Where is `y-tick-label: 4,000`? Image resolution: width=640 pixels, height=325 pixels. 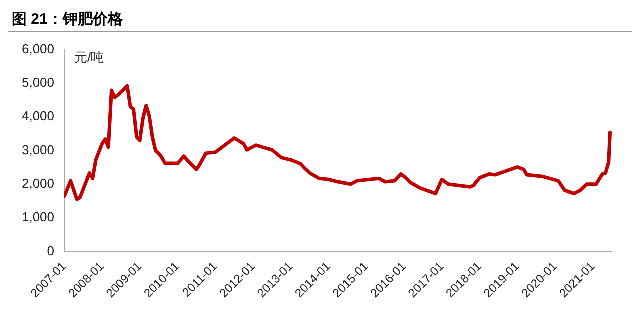 y-tick-label: 4,000 is located at coordinates (38, 116).